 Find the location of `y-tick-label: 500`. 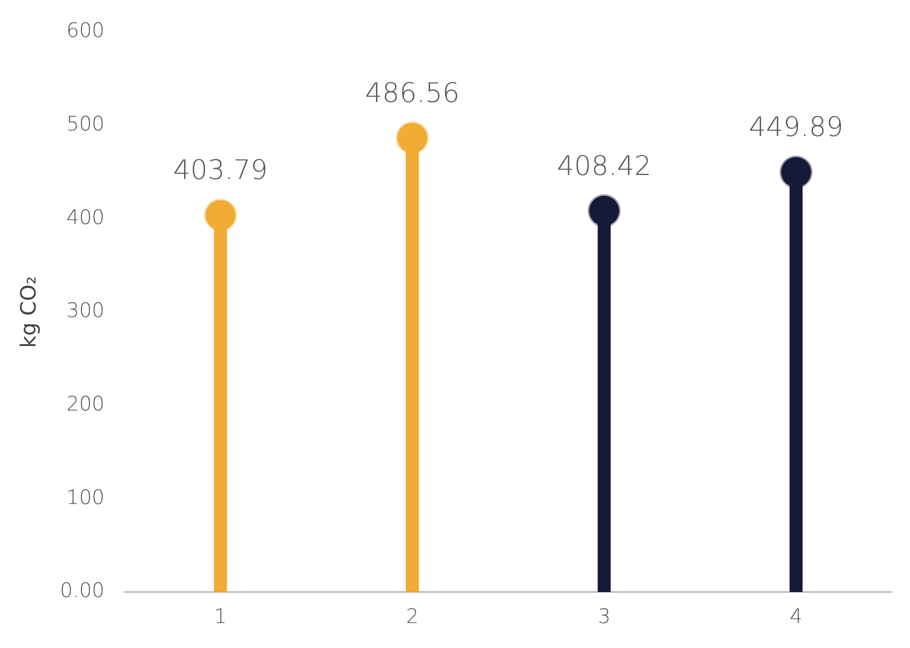

y-tick-label: 500 is located at coordinates (85, 124).